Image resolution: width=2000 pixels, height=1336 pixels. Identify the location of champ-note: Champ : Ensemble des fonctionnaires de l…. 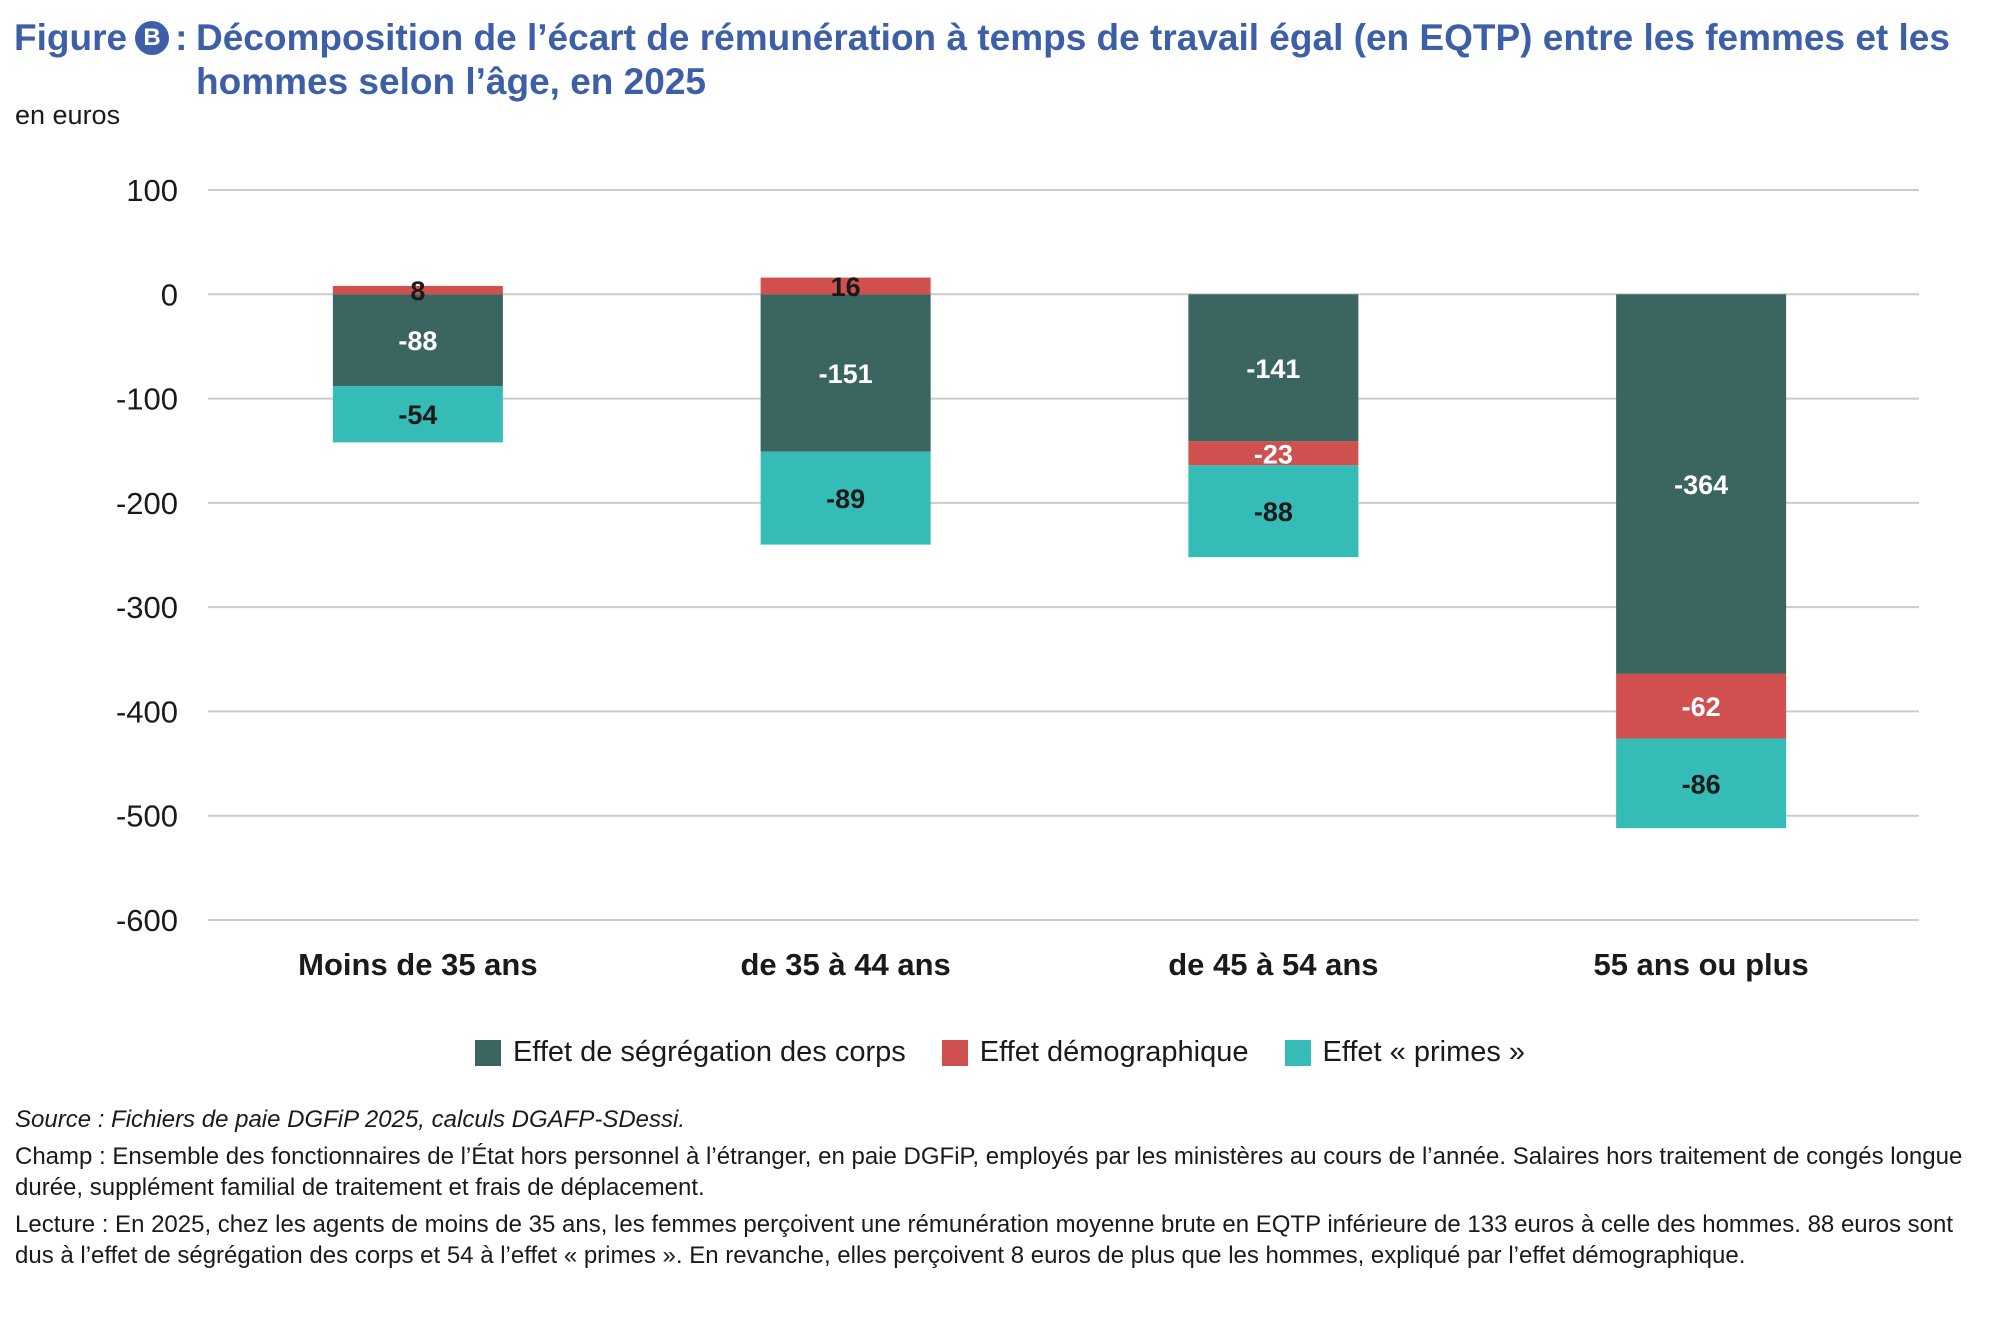
(989, 1172).